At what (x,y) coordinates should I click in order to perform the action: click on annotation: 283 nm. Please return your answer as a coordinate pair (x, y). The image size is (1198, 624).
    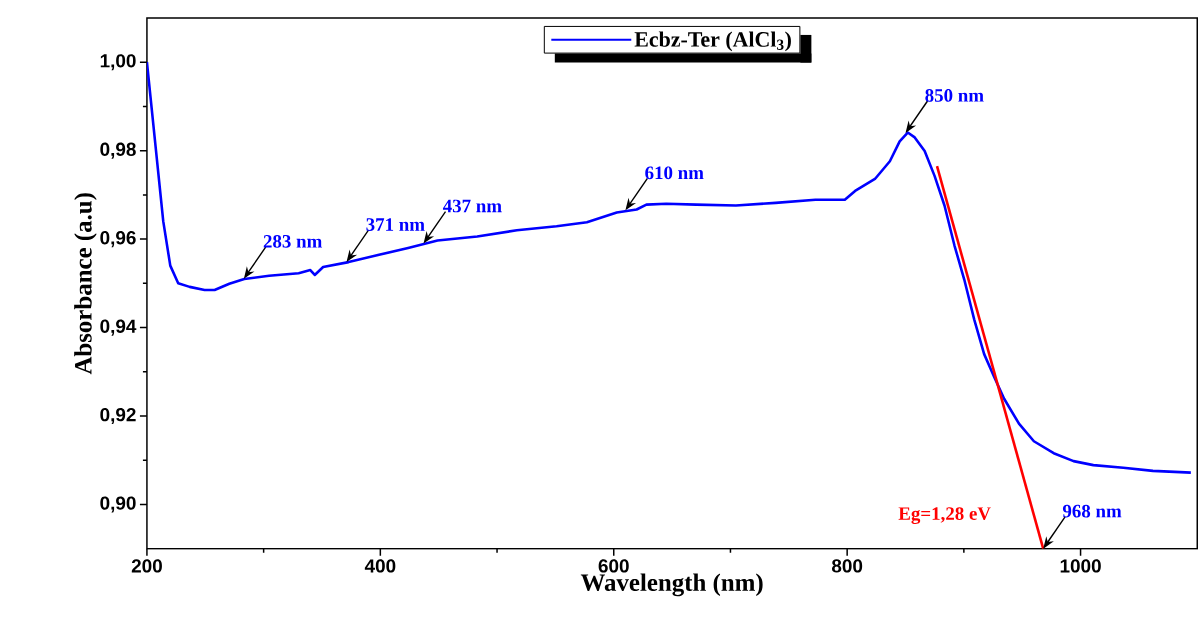
    Looking at the image, I should click on (293, 241).